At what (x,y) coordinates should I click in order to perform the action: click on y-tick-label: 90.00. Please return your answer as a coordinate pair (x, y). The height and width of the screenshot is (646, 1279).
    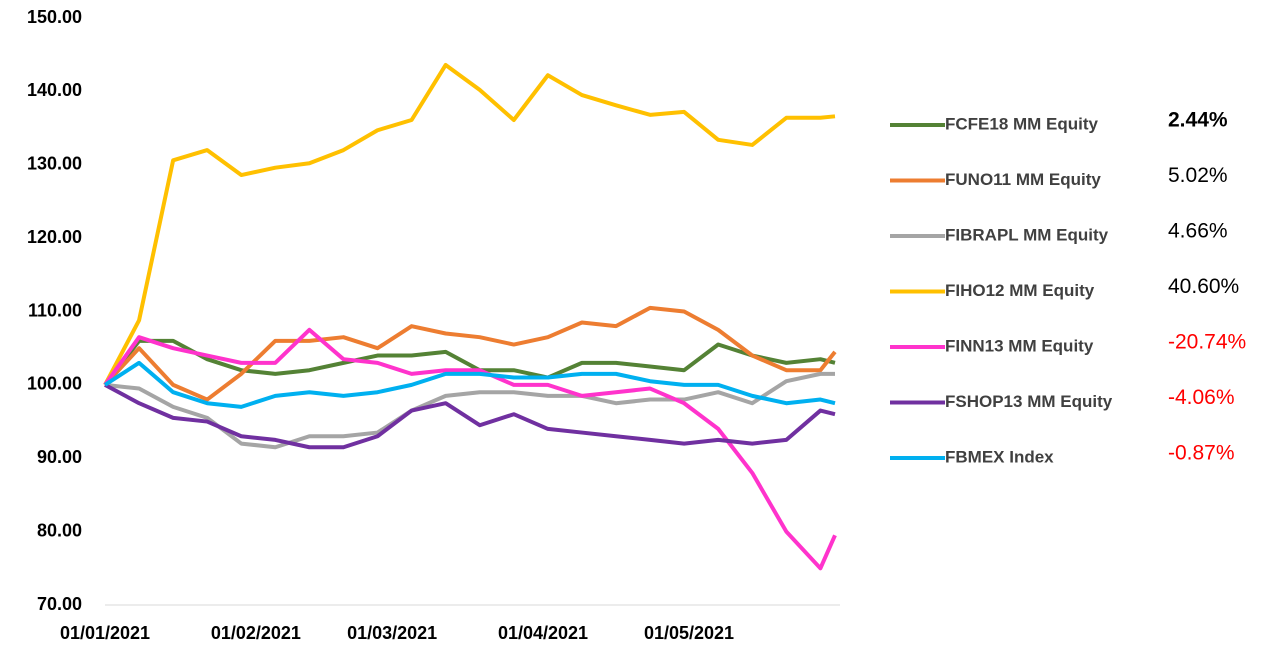
    Looking at the image, I should click on (59, 457).